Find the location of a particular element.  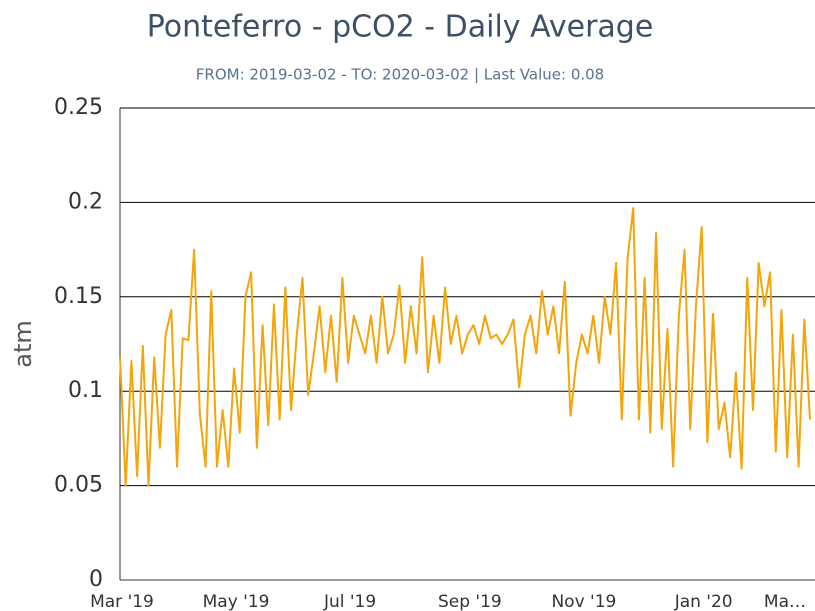

x-tick-label: Jan '20 is located at coordinates (703, 601).